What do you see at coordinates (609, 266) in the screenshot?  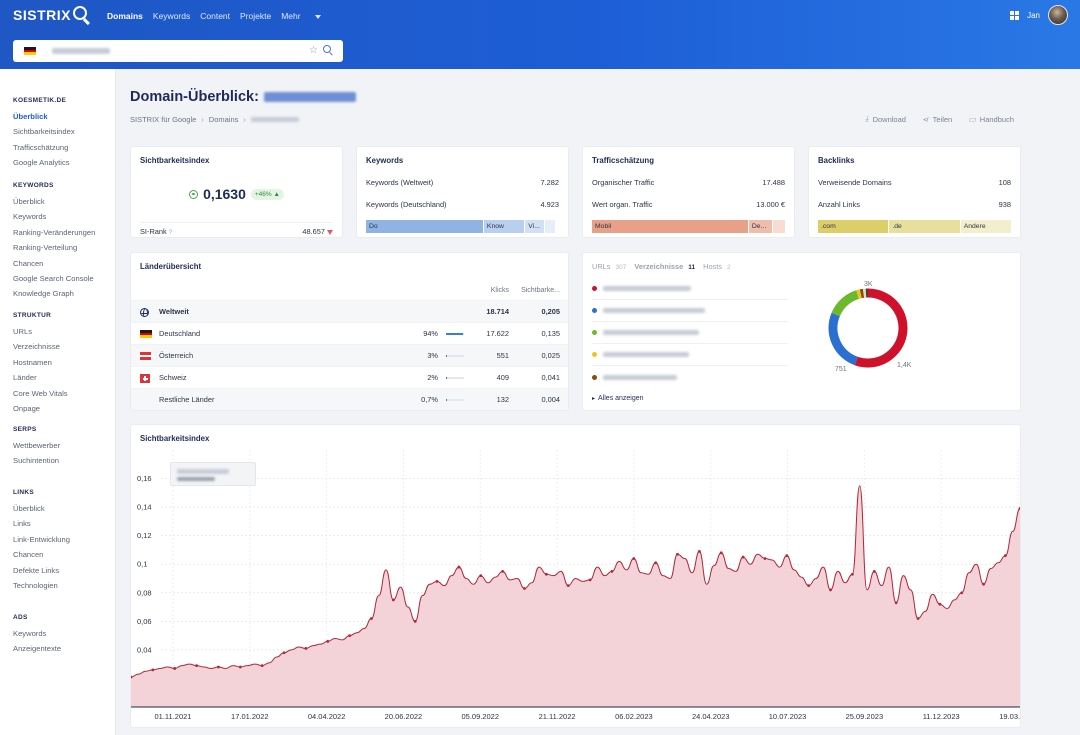 I see `tab-urls: URLs 307` at bounding box center [609, 266].